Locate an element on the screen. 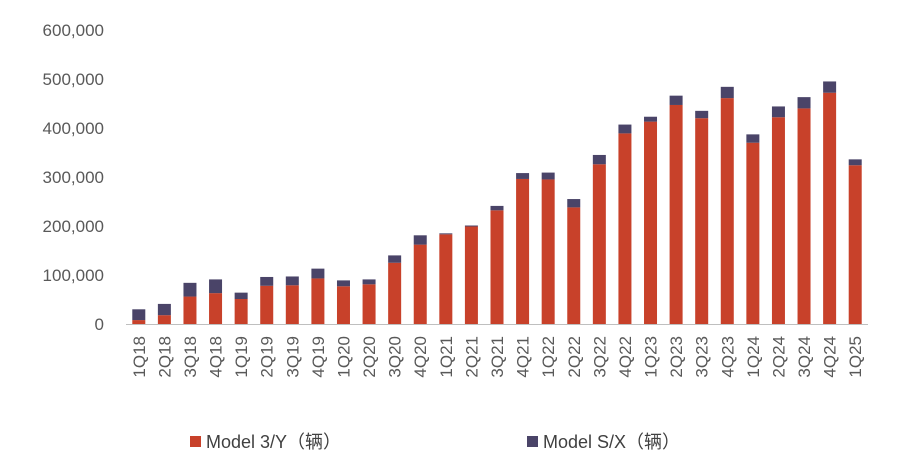  x-tick-label: 2Q19 is located at coordinates (267, 357).